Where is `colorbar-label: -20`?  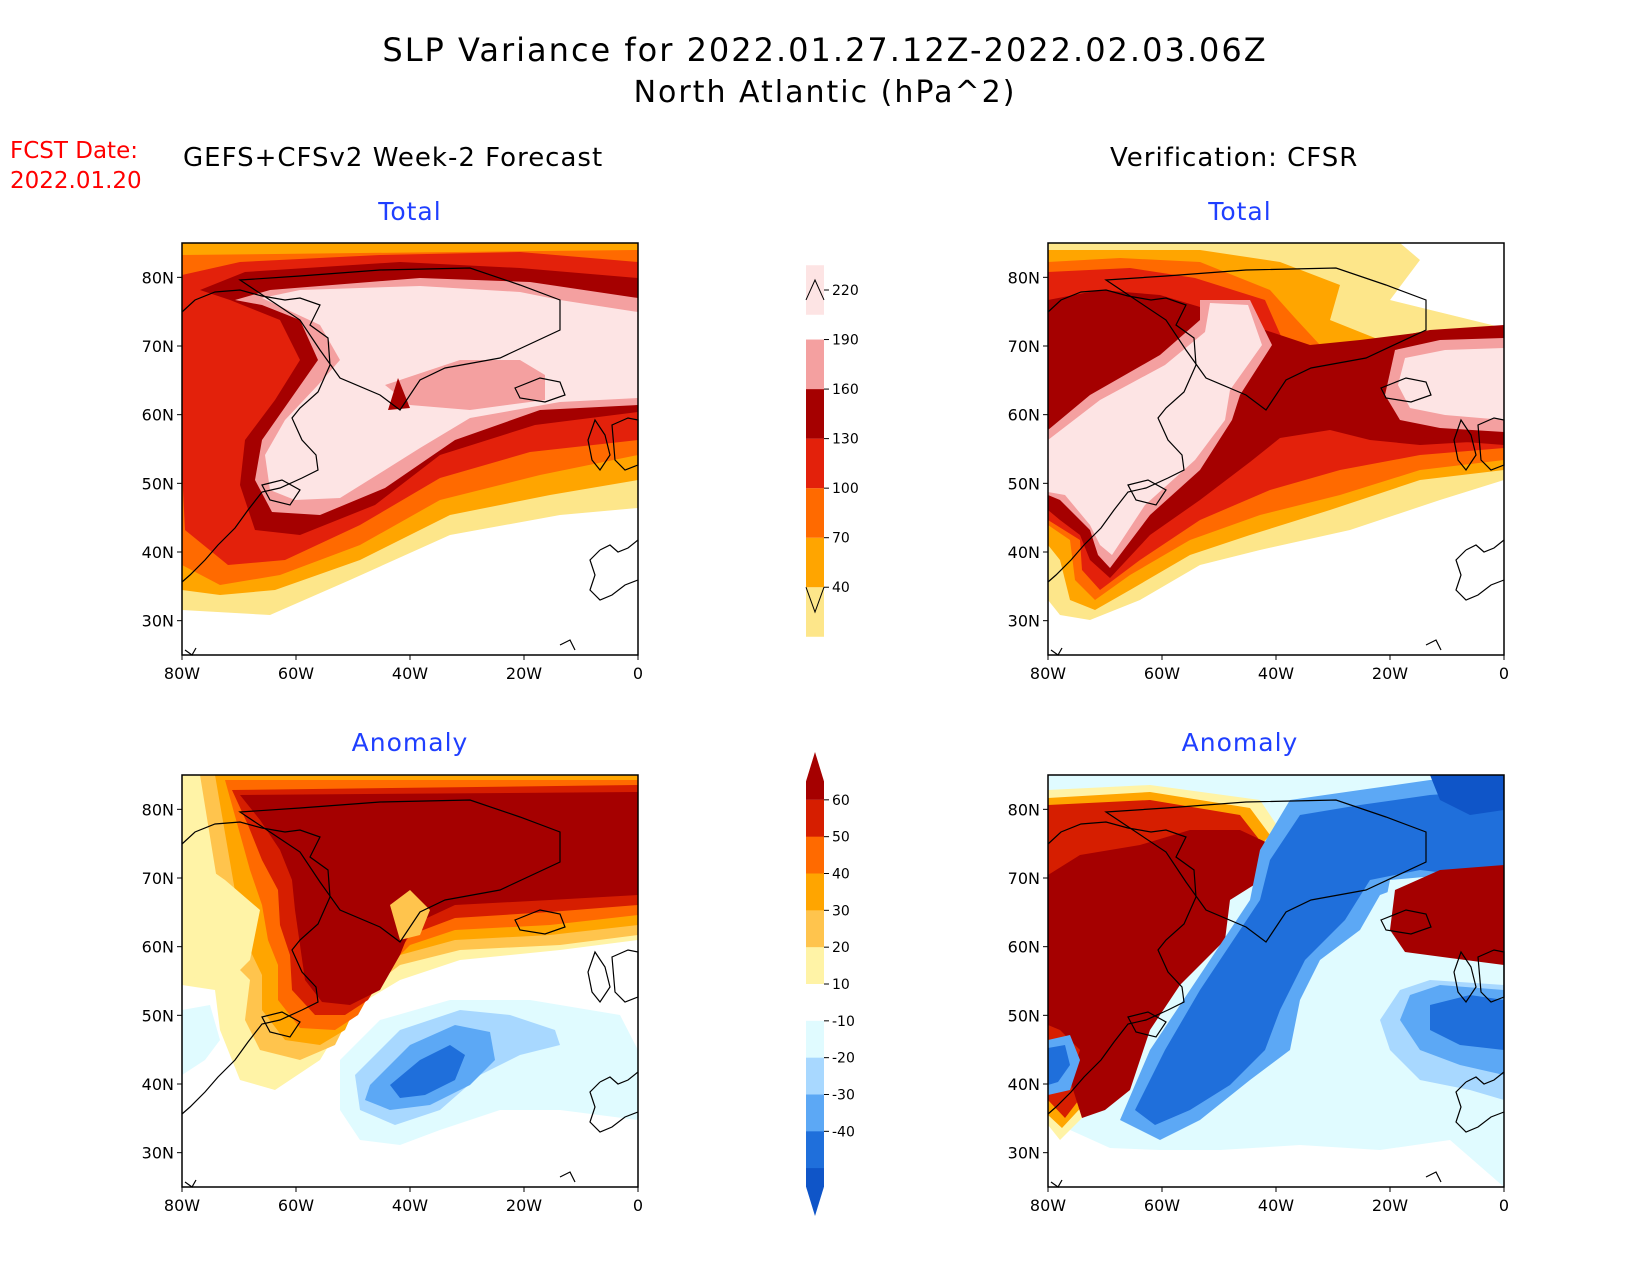
colorbar-label: -20 is located at coordinates (843, 1059).